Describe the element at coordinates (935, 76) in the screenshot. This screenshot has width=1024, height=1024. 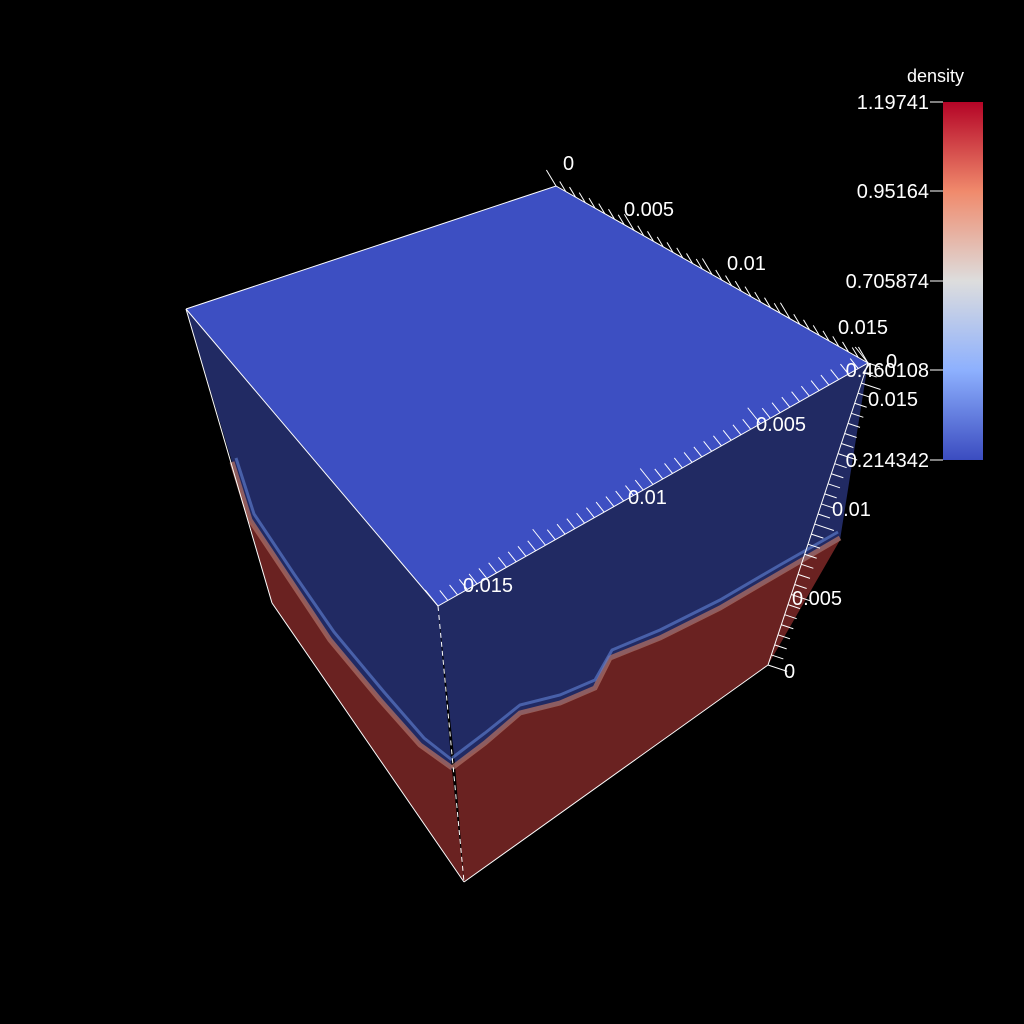
I see `legend-title: density` at that location.